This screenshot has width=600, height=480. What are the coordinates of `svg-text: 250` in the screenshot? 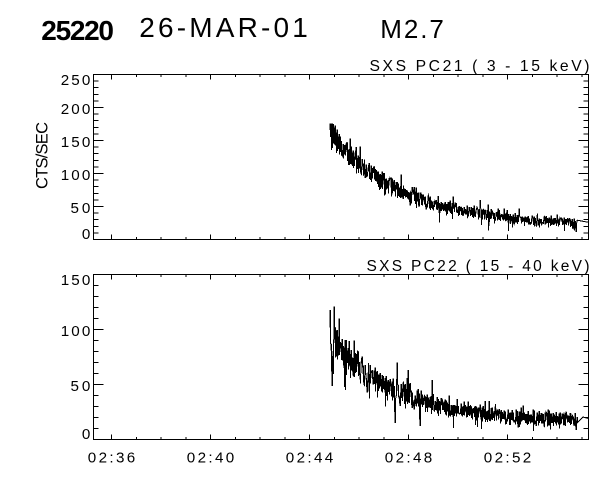 It's located at (76, 80).